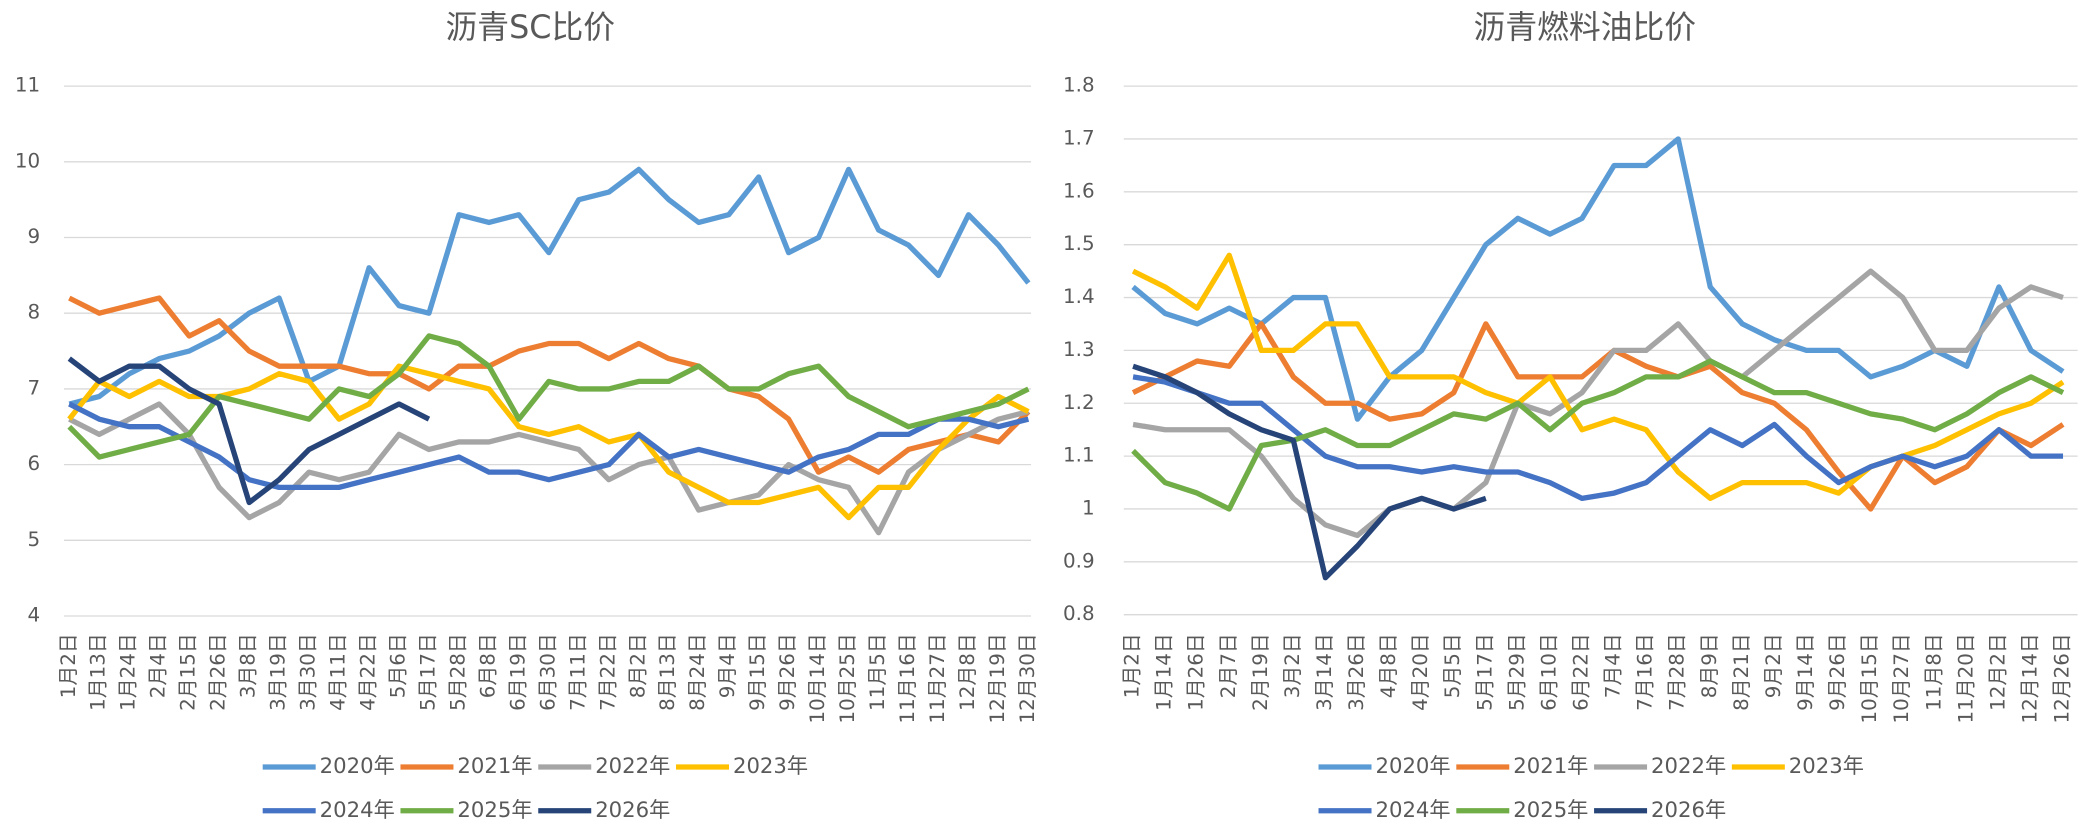 This screenshot has height=828, width=2078. What do you see at coordinates (487, 665) in the screenshot?
I see `x-tick-label: 6月8日` at bounding box center [487, 665].